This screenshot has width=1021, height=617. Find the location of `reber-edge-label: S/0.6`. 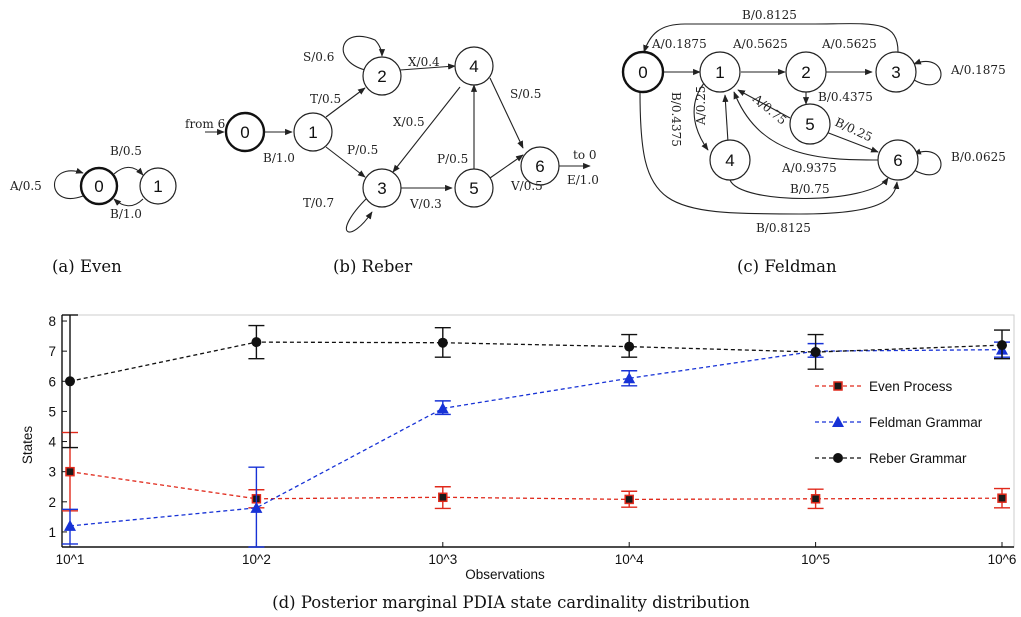

reber-edge-label: S/0.6 is located at coordinates (318, 57).